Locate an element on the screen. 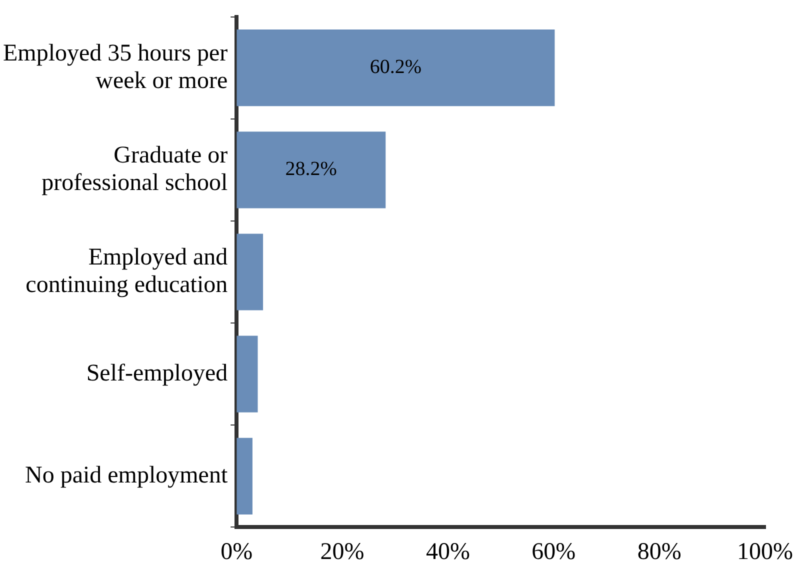  data-label: 28.2% is located at coordinates (311, 169).